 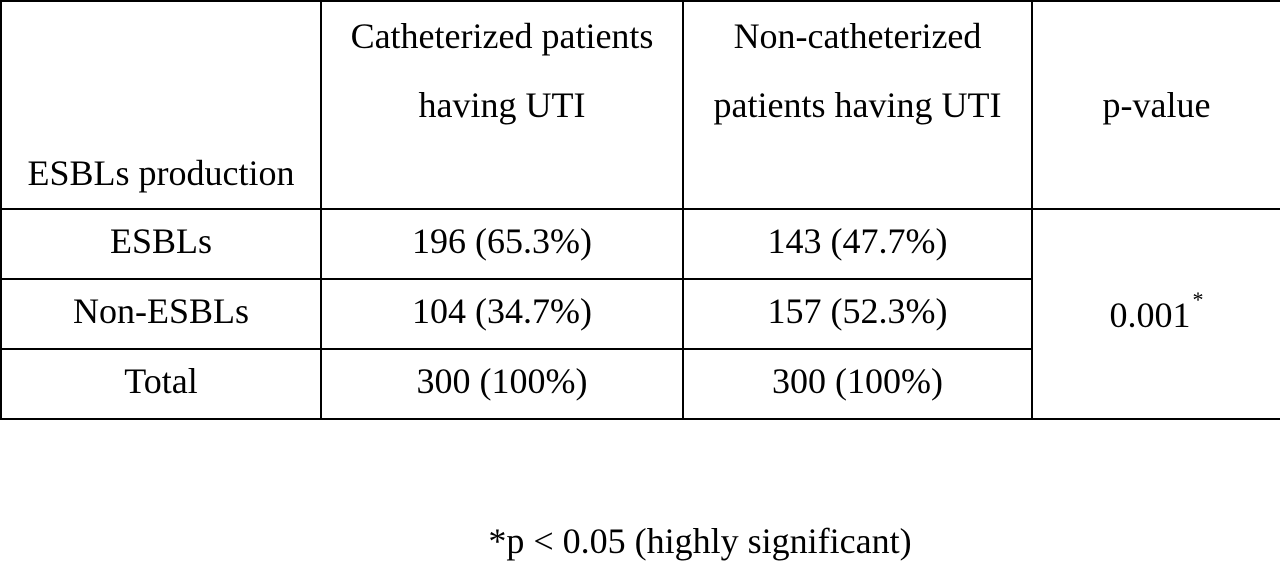 I want to click on p-value-cell: 0.001*, so click(x=1155, y=314).